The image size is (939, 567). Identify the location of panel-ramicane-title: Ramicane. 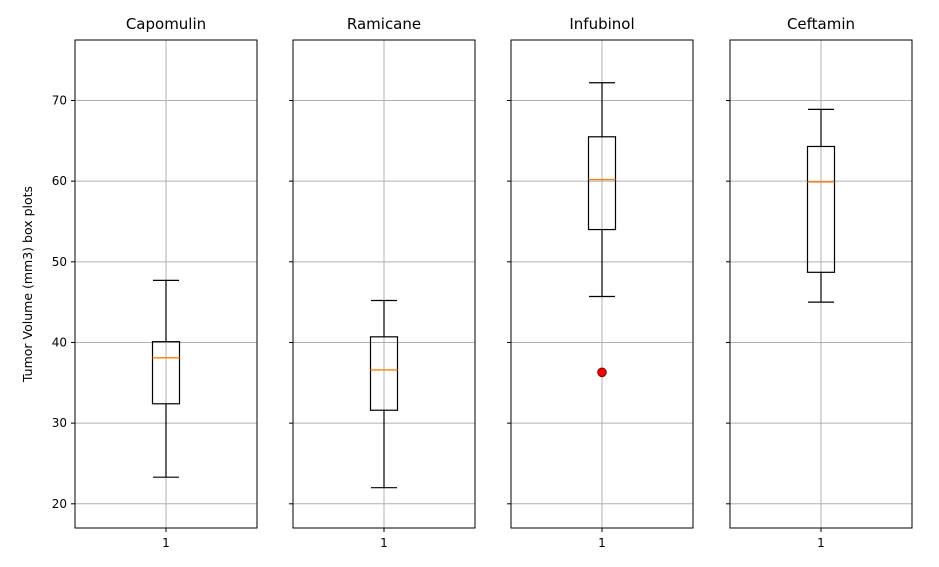
(384, 24).